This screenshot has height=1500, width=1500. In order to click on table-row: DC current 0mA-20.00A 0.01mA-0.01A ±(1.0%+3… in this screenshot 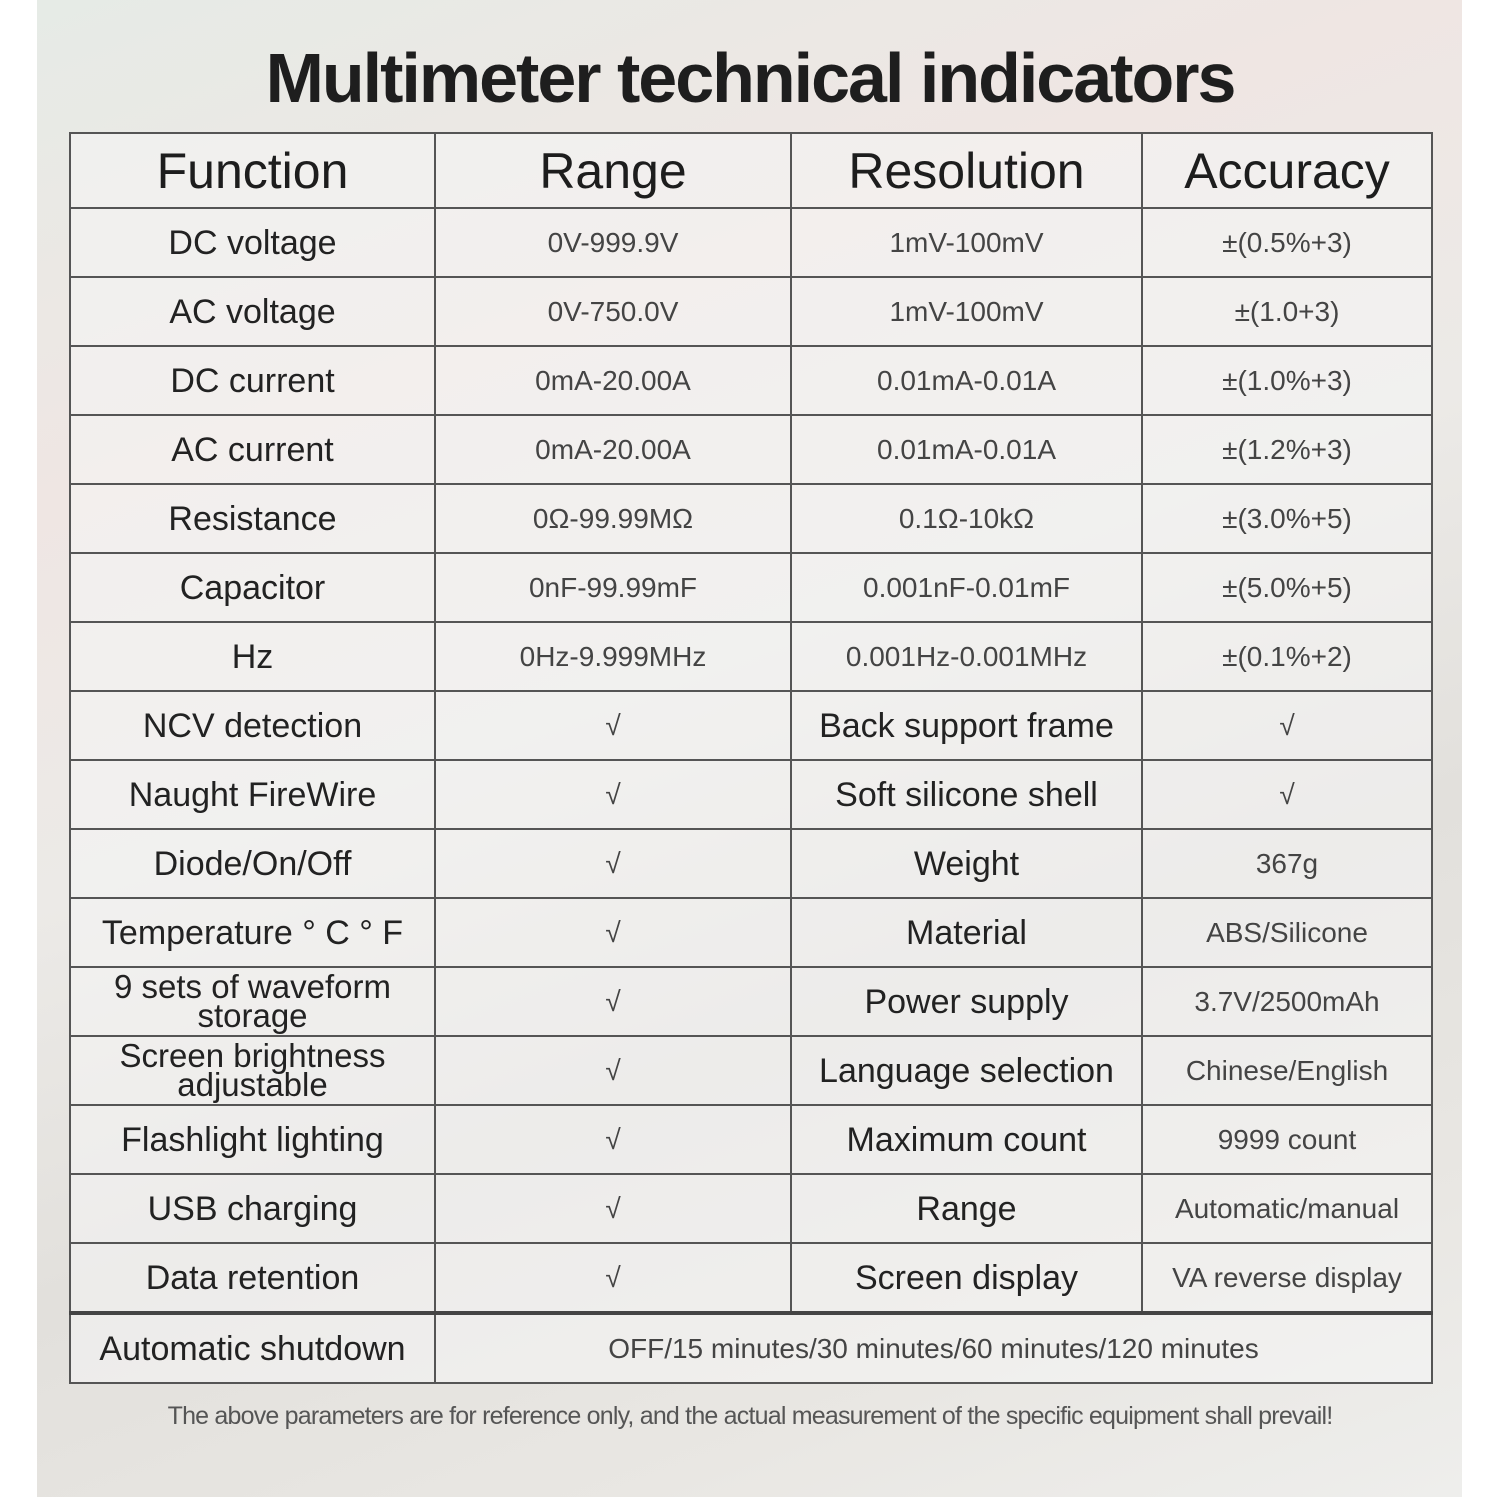, I will do `click(751, 380)`.